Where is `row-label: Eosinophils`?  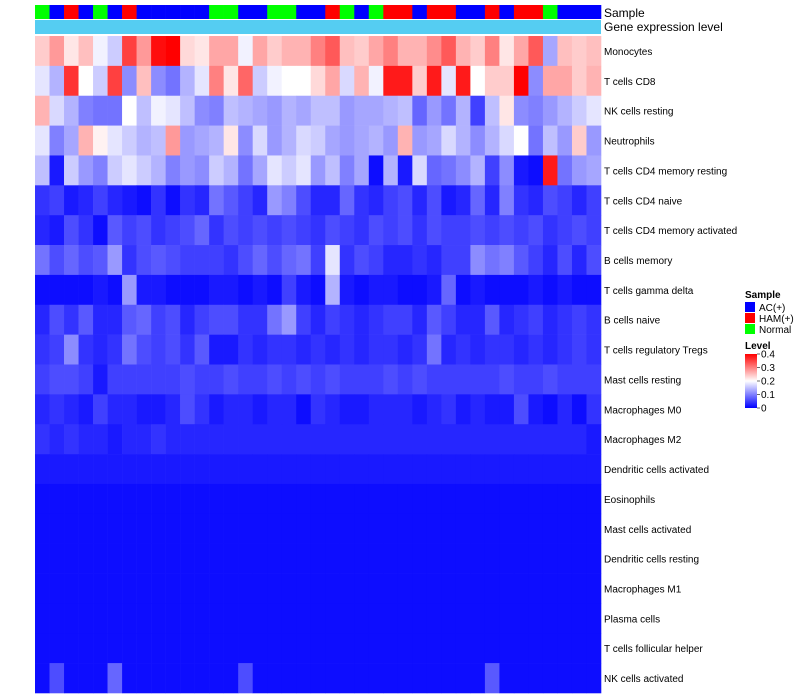 row-label: Eosinophils is located at coordinates (629, 500).